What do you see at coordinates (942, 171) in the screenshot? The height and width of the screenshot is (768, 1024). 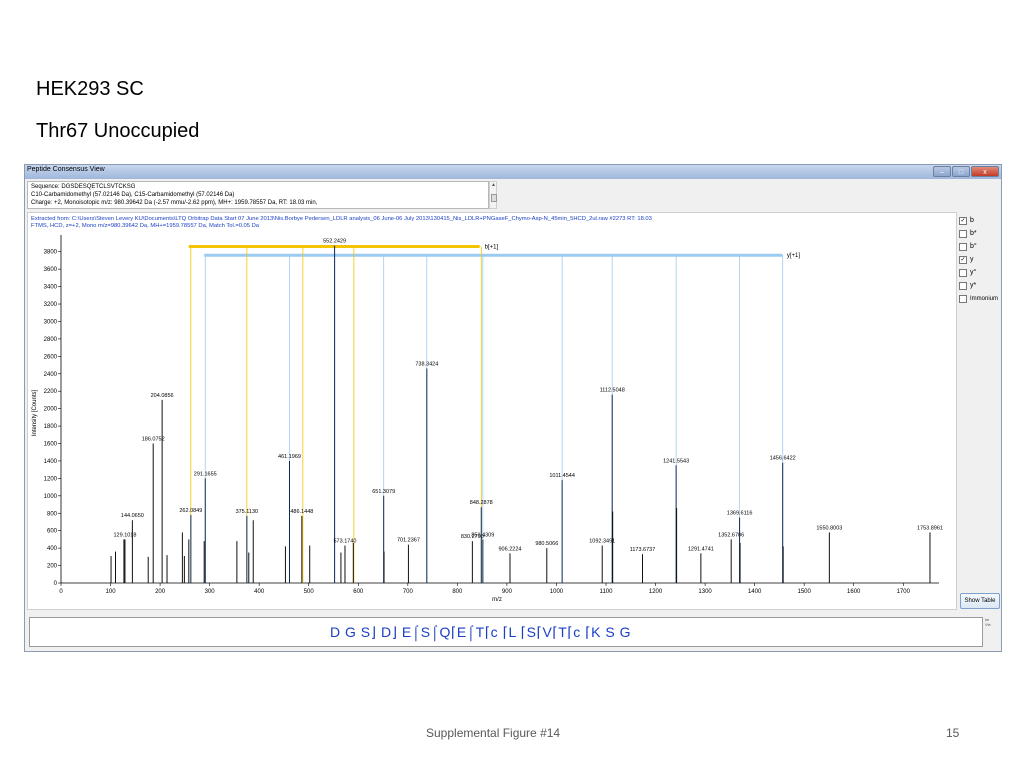 I see `minimize-button: –` at bounding box center [942, 171].